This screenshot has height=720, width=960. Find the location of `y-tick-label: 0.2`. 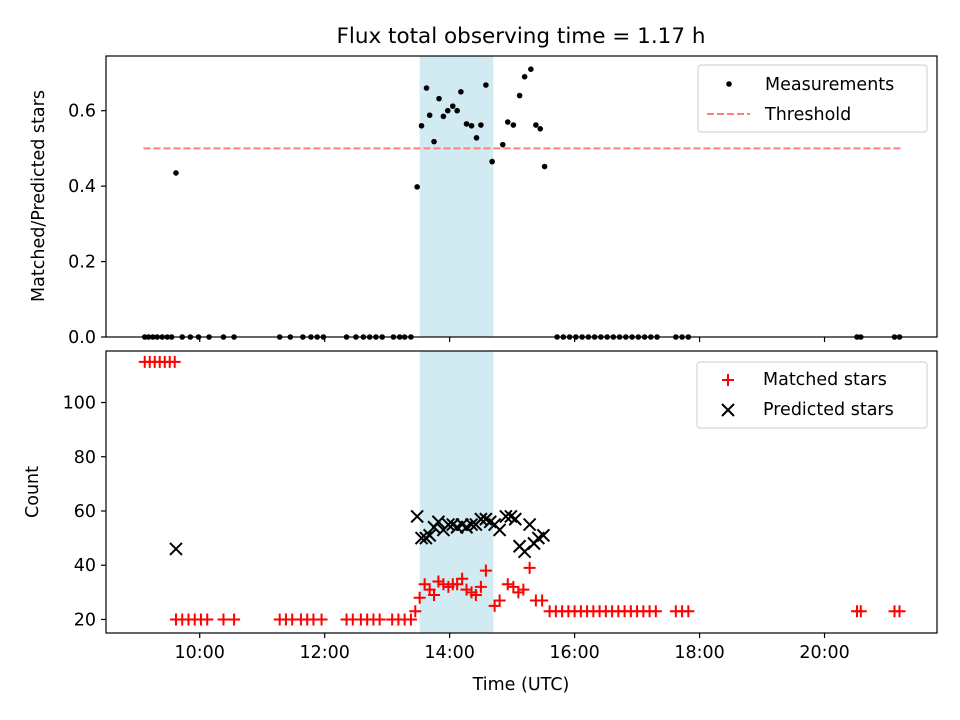

y-tick-label: 0.2 is located at coordinates (82, 263).